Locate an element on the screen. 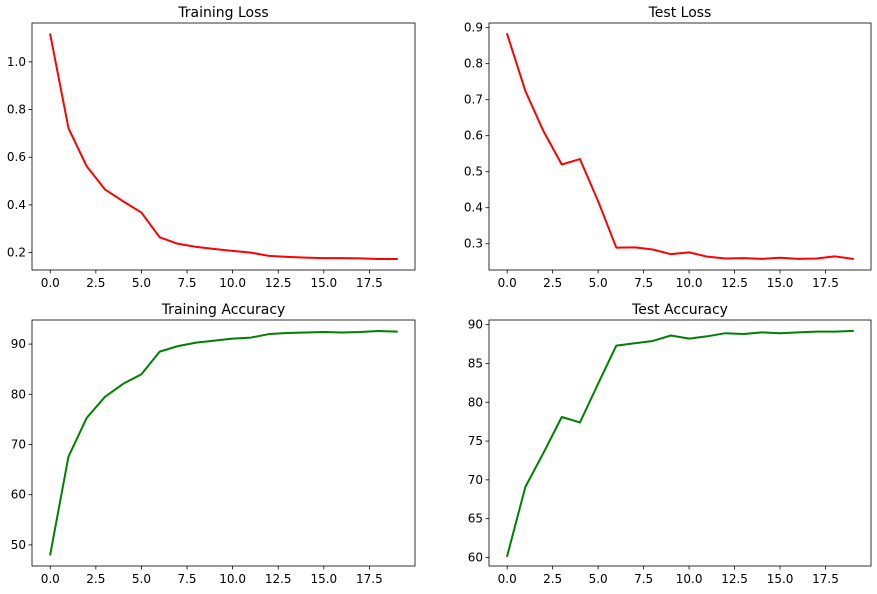 This screenshot has height=594, width=877. test-loss-ytick-label: 0.5 is located at coordinates (473, 172).